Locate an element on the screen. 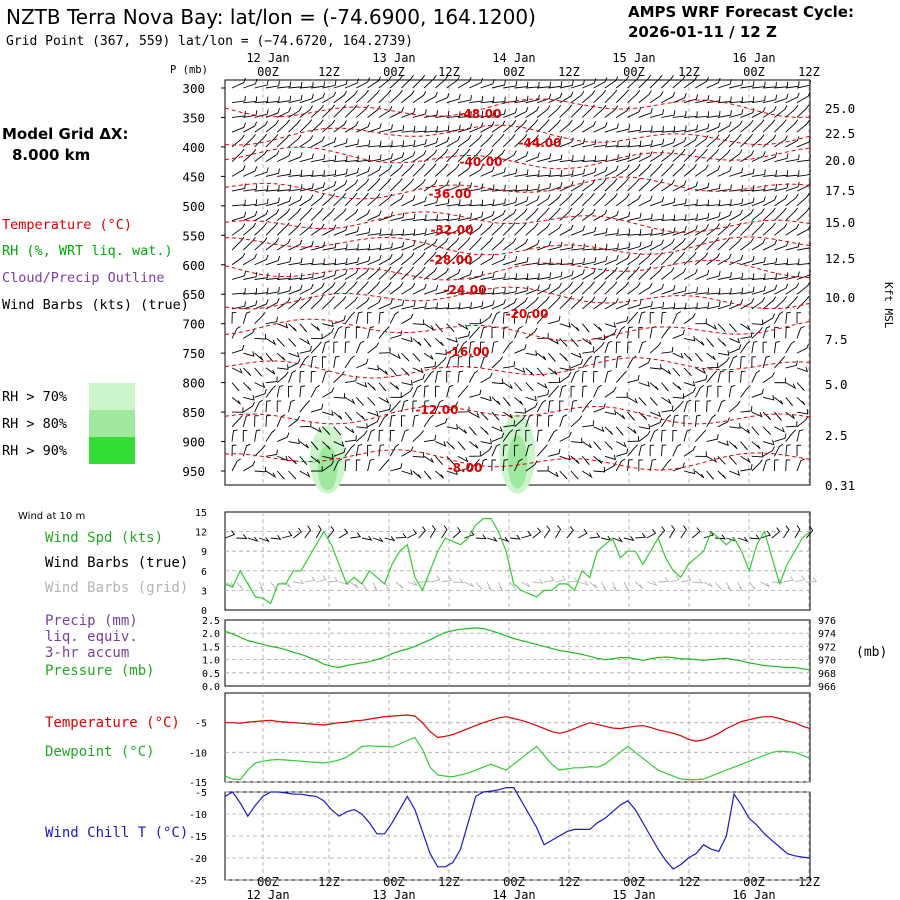 This screenshot has height=900, width=900. temperature-contour-label-10: -8.00 is located at coordinates (465, 468).